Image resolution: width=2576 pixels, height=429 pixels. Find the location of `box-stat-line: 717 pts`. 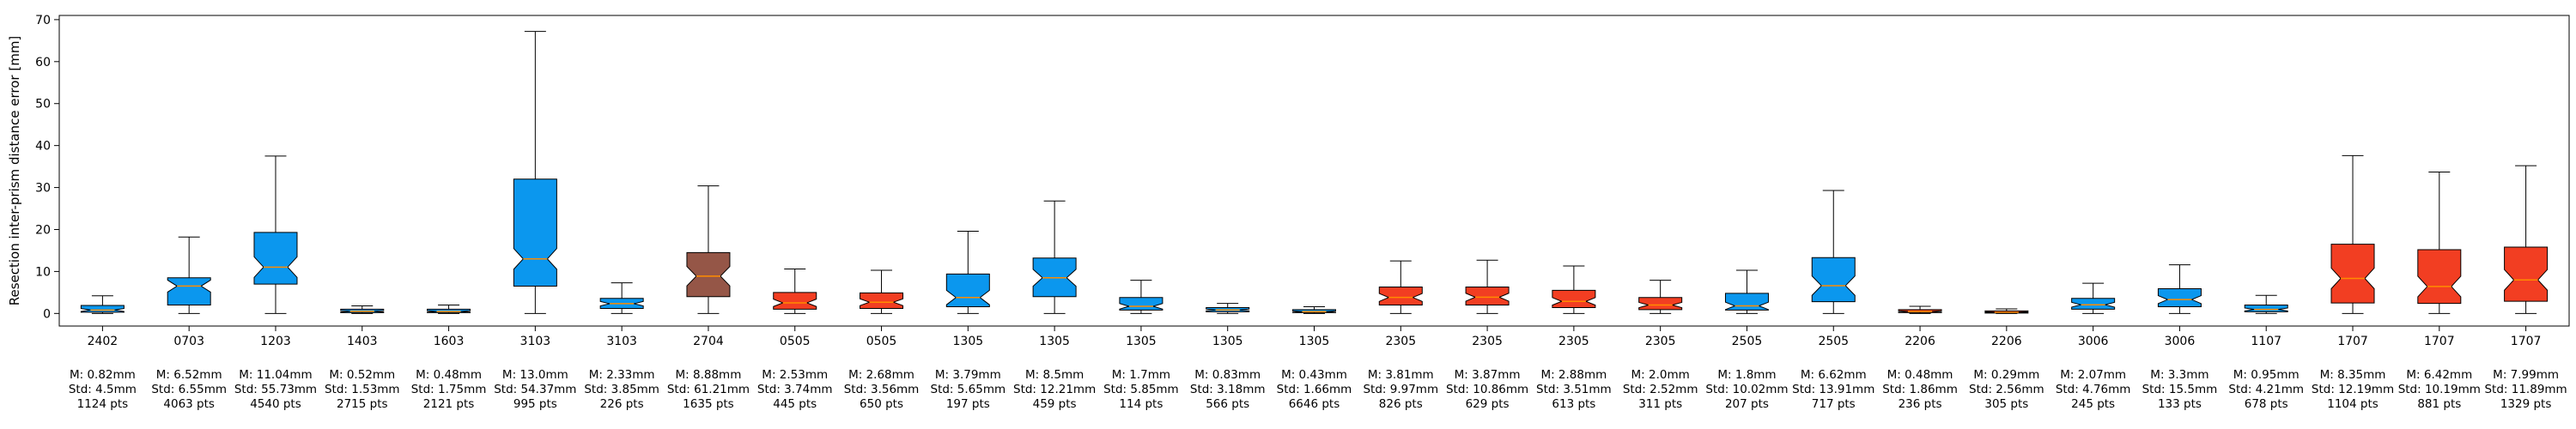

box-stat-line: 717 pts is located at coordinates (1834, 404).